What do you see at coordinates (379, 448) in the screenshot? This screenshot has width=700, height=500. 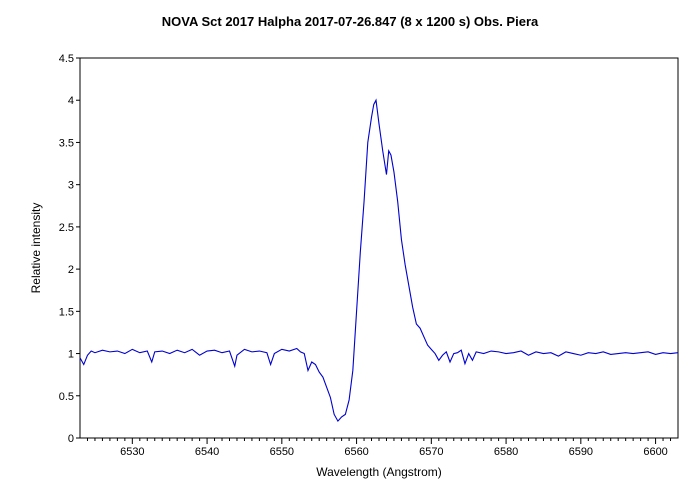 I see `x-axis-ticks: 6530 6540 6550 6560 6570 6580 6590 6600` at bounding box center [379, 448].